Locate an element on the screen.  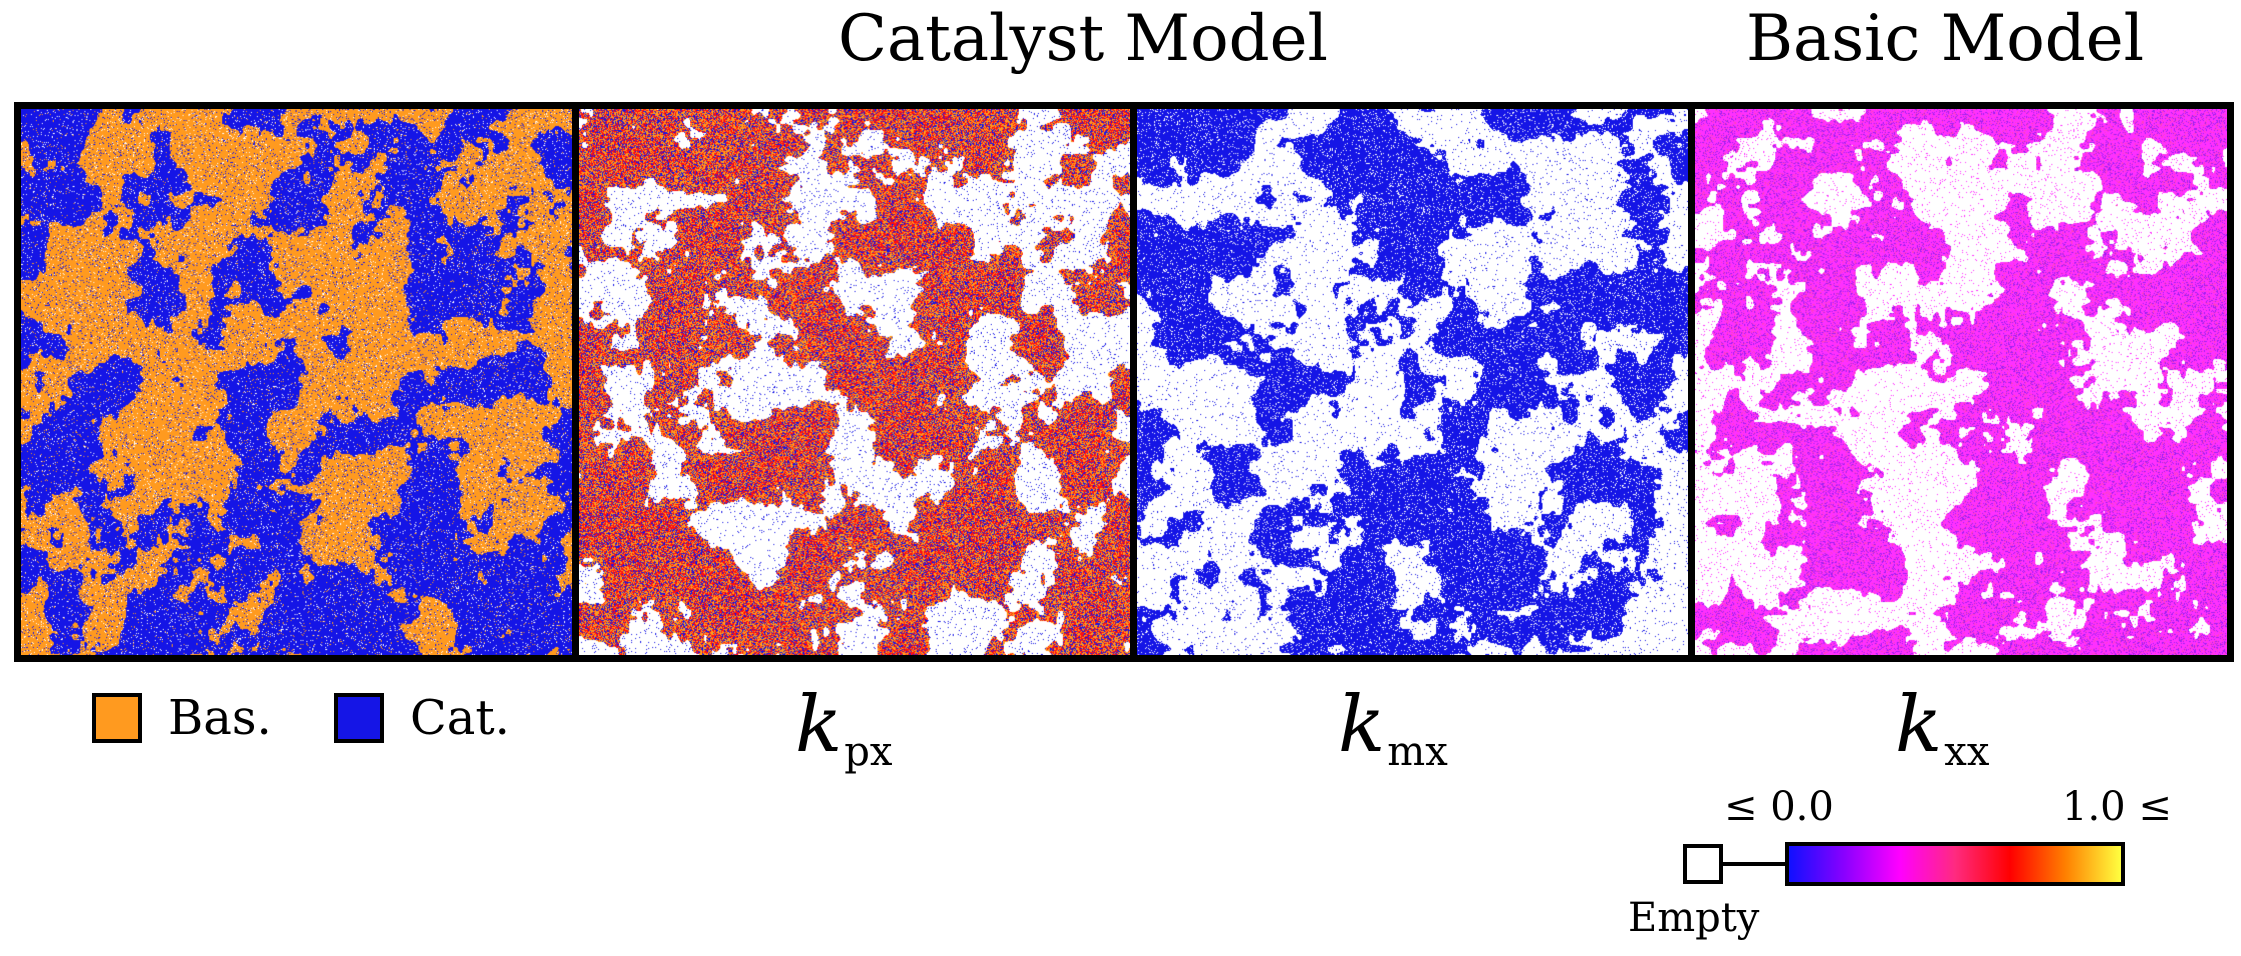
catalyst-model-title: Catalyst Model is located at coordinates (1083, 39).